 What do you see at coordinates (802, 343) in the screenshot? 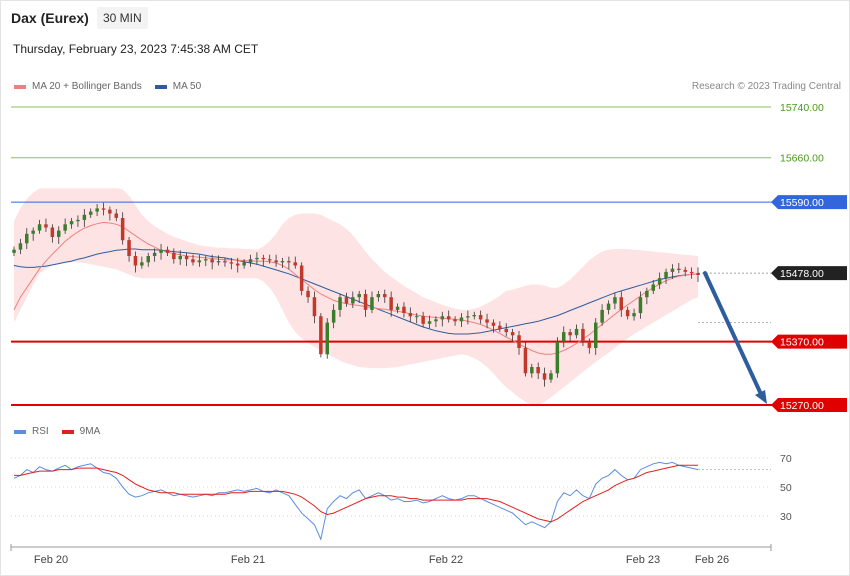
I see `level-label-support: 15370.00` at bounding box center [802, 343].